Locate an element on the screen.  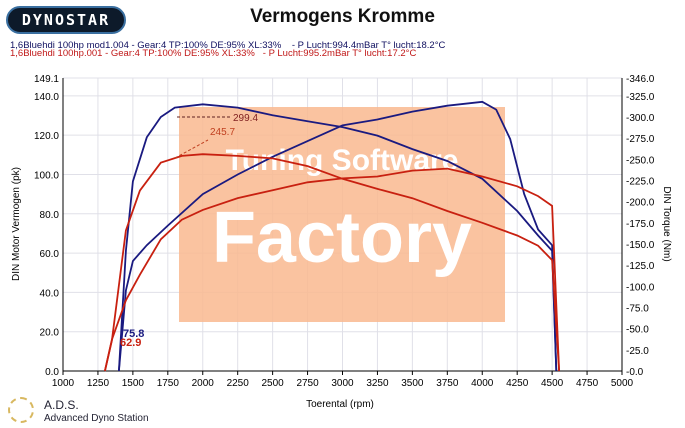
y-tick-label: 40.0 is located at coordinates (50, 293).